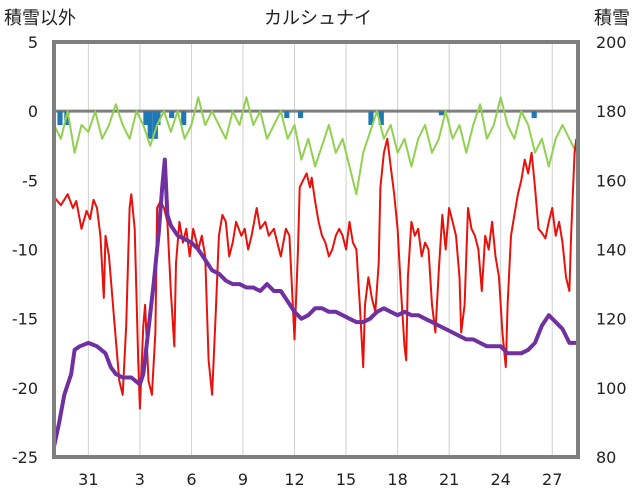  Describe the element at coordinates (33, 42) in the screenshot. I see `left-tick-label: 5` at that location.